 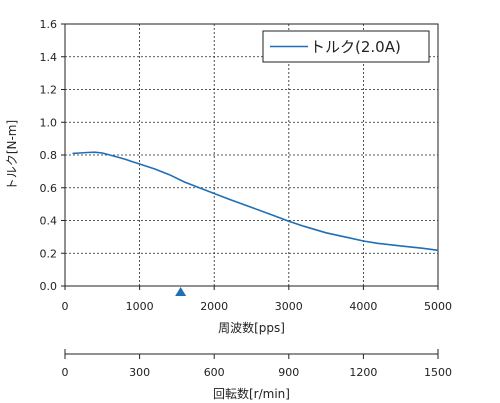 What do you see at coordinates (251, 393) in the screenshot?
I see `secondary-x-axis-label: 回転数[r/min]` at bounding box center [251, 393].